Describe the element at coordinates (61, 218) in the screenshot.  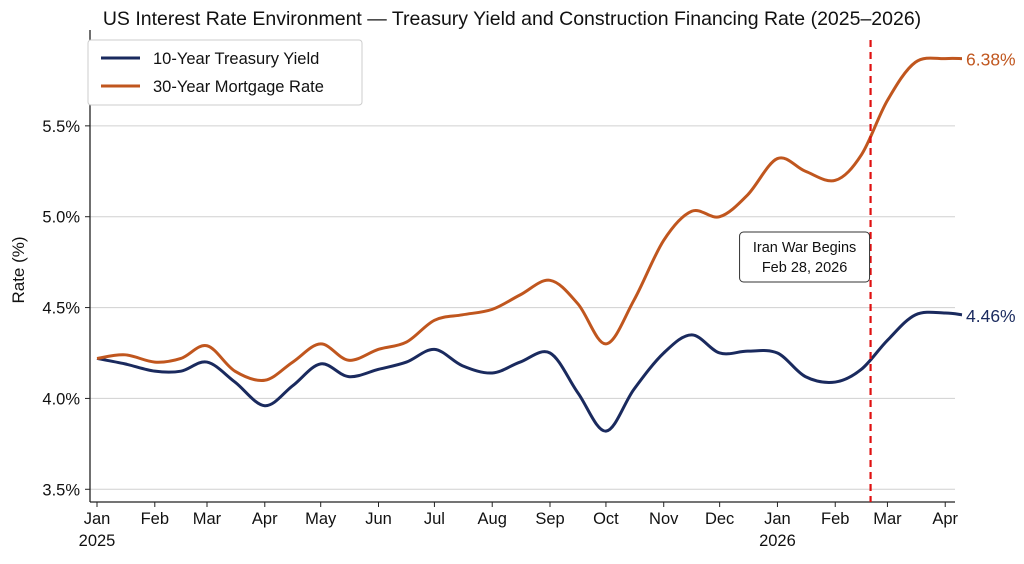
I see `y-tick-label: 5.0%` at that location.